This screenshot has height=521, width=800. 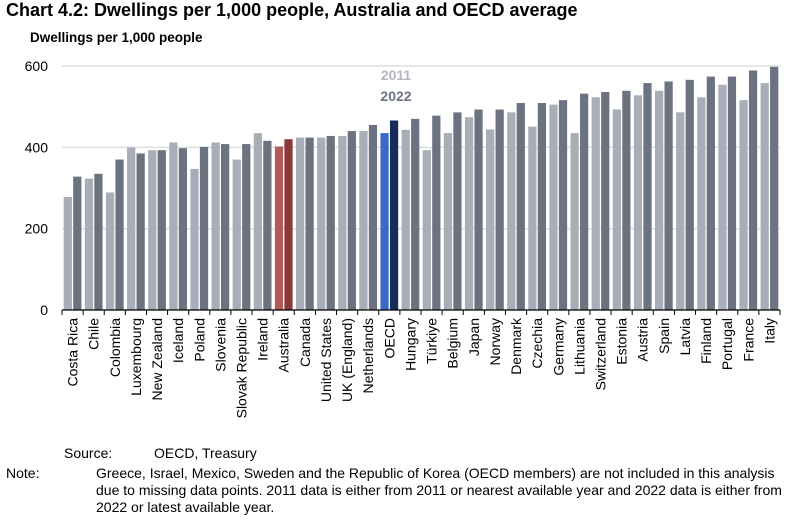 What do you see at coordinates (88, 453) in the screenshot?
I see `source-label: Source:` at bounding box center [88, 453].